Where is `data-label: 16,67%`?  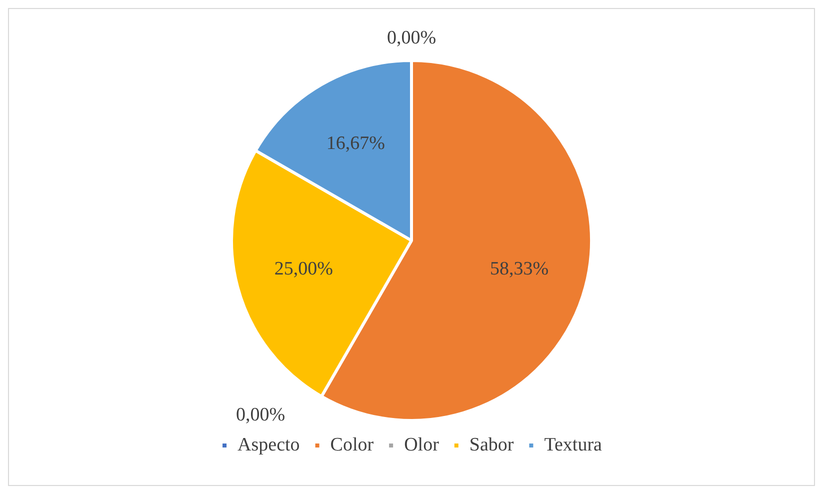 data-label: 16,67% is located at coordinates (356, 143).